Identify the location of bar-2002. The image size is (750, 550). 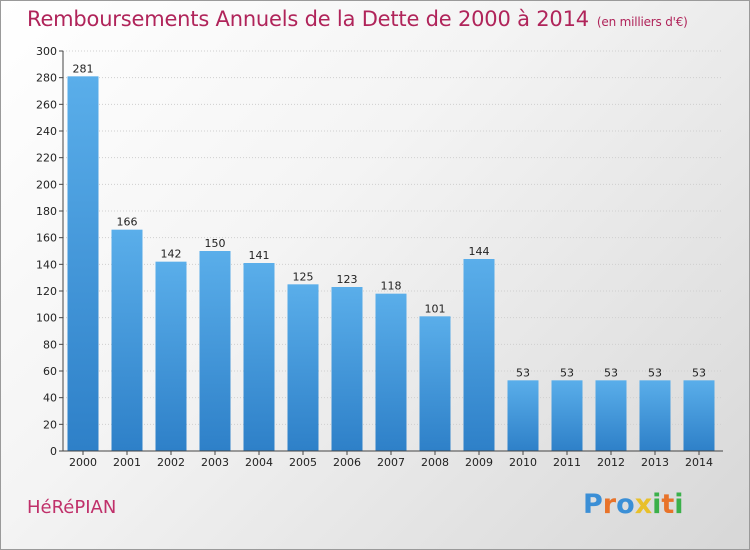
(171, 356).